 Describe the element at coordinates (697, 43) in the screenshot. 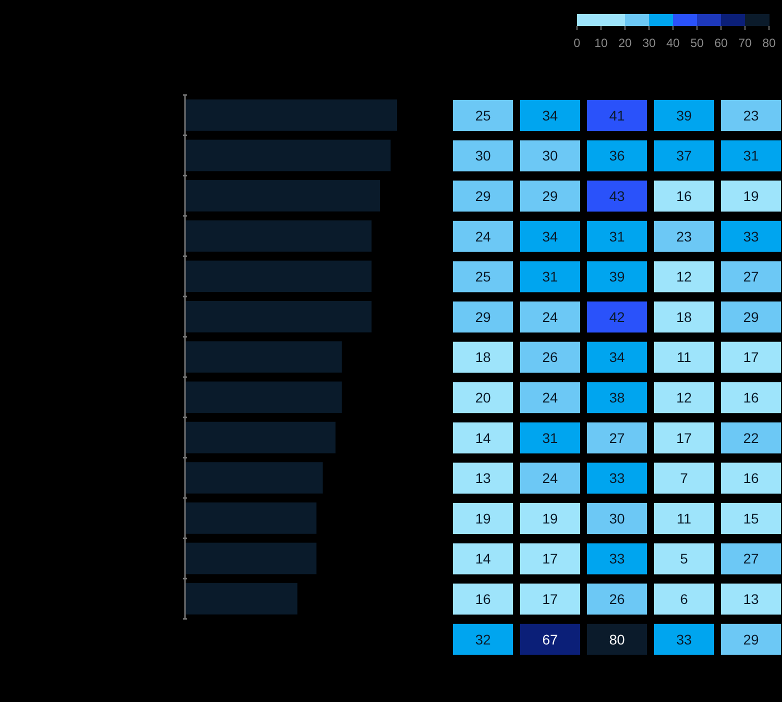

I see `color-bar-label: 50` at that location.